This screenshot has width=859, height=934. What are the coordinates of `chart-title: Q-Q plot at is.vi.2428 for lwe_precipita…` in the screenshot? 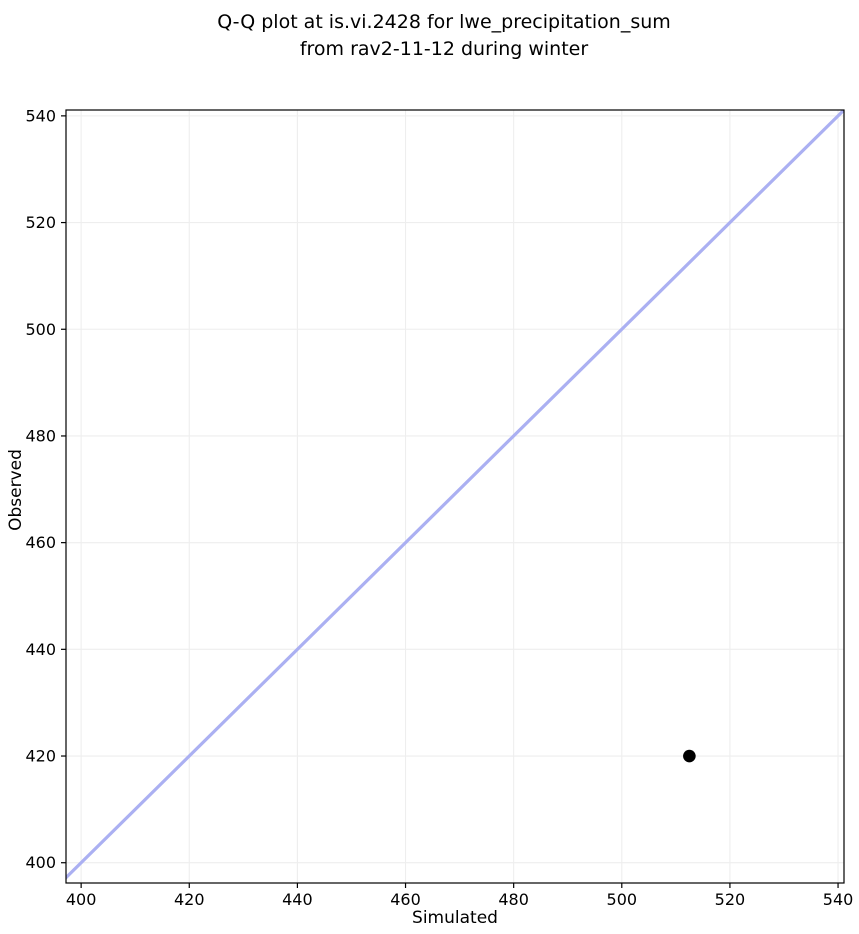 It's located at (444, 36).